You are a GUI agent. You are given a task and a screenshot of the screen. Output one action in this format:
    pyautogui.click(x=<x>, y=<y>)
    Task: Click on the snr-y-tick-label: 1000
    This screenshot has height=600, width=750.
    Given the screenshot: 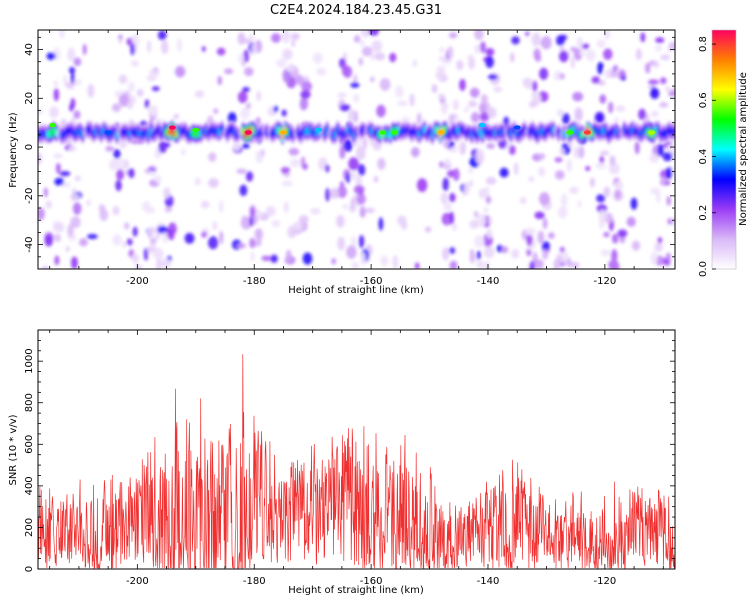 What is the action you would take?
    pyautogui.click(x=29, y=360)
    